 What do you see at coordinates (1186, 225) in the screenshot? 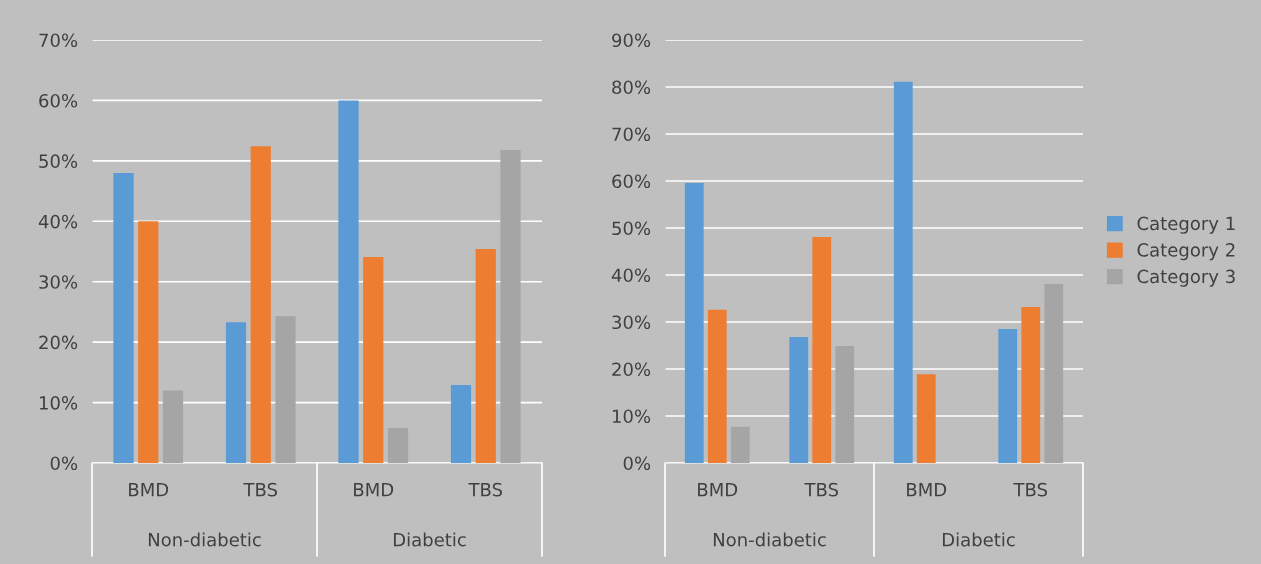
I see `legend-label: Category 1` at bounding box center [1186, 225].